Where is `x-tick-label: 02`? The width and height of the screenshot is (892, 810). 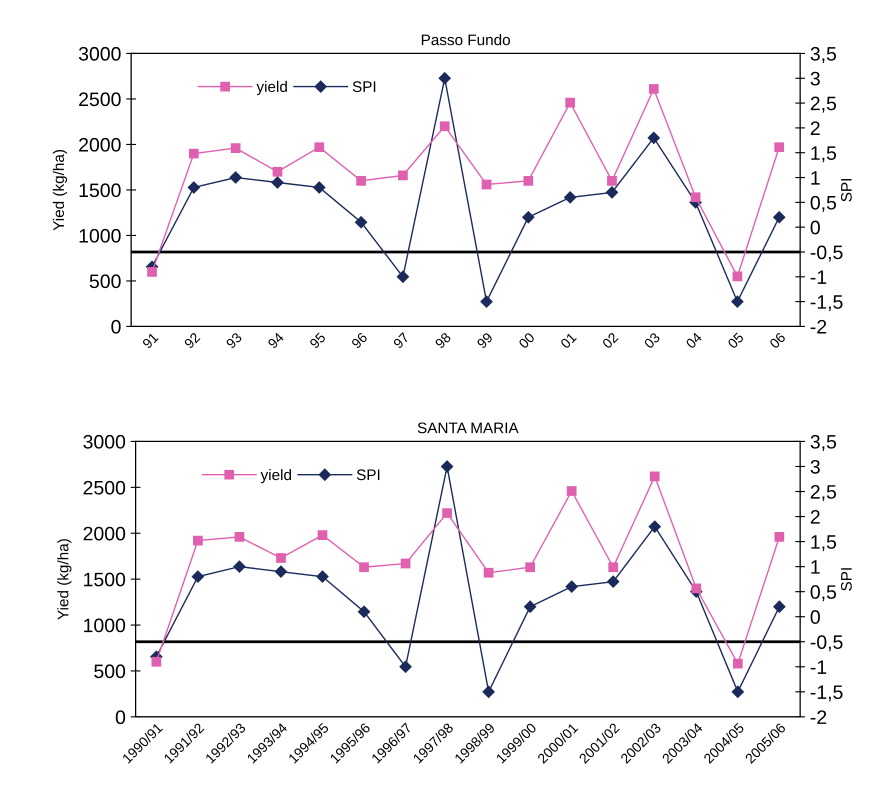 x-tick-label: 02 is located at coordinates (610, 341).